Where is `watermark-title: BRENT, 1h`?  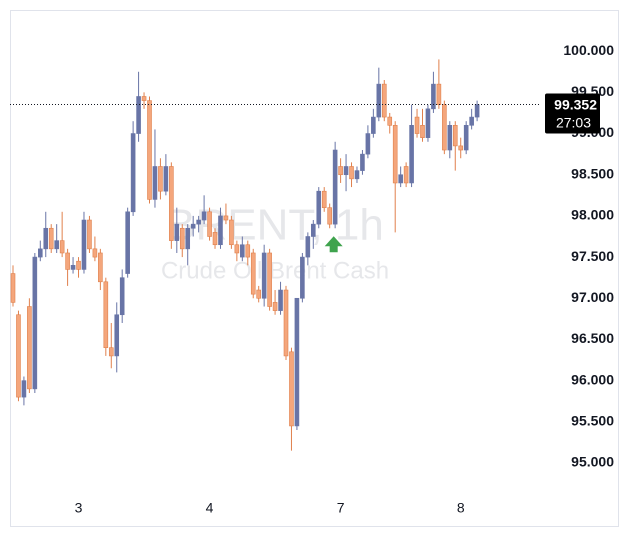 watermark-title: BRENT, 1h is located at coordinates (275, 225).